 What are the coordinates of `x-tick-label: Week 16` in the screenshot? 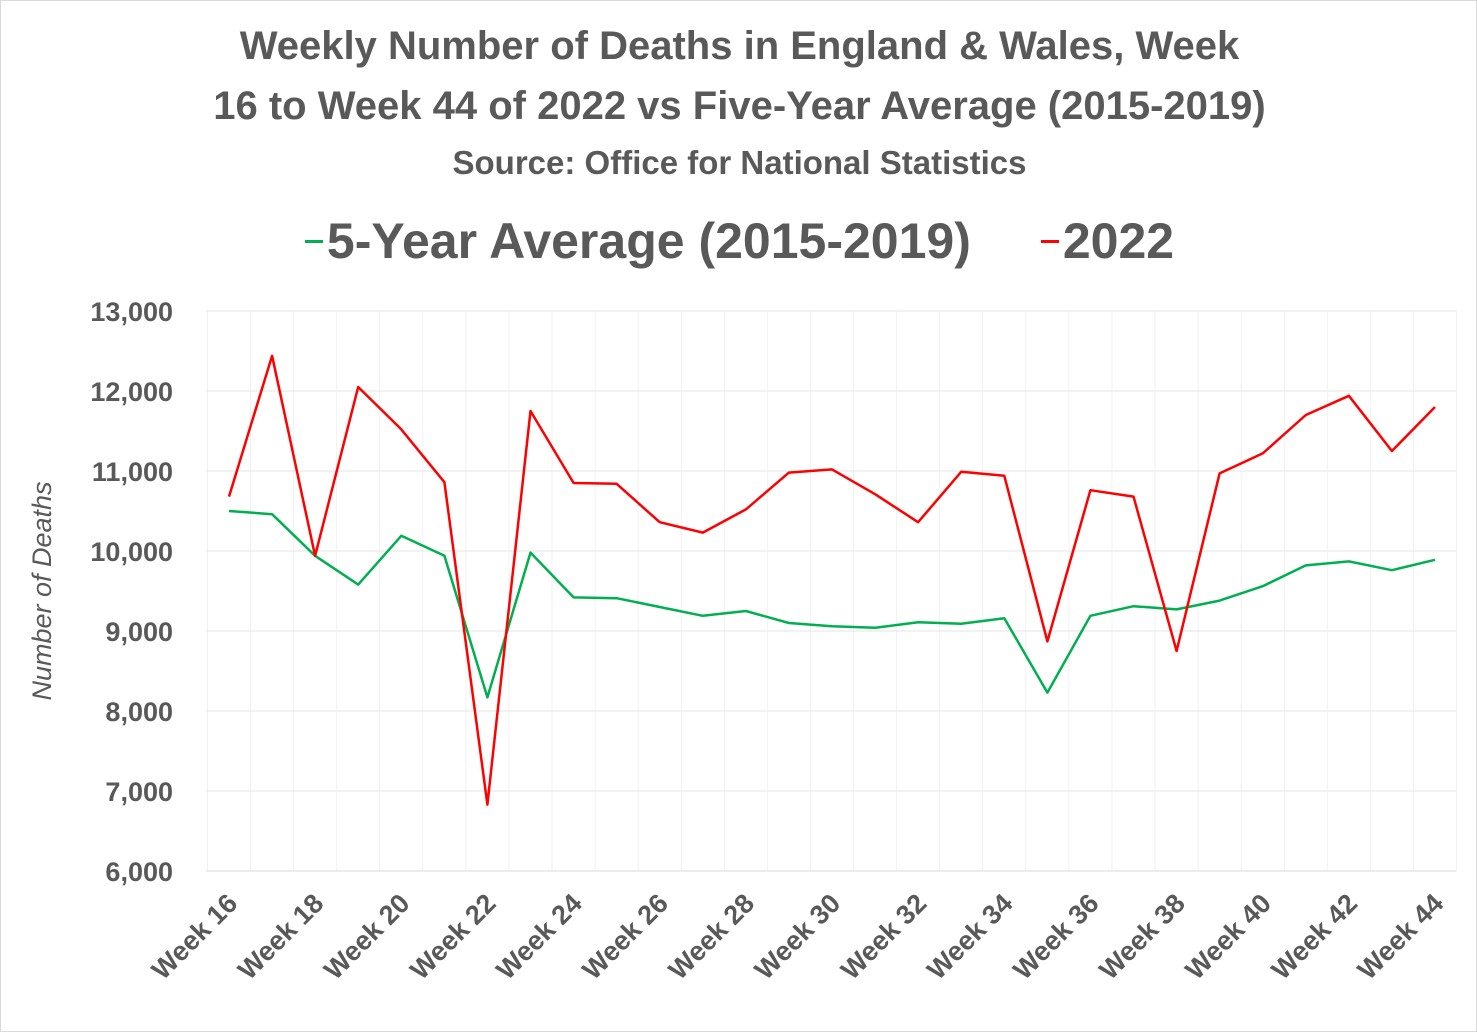 It's located at (194, 936).